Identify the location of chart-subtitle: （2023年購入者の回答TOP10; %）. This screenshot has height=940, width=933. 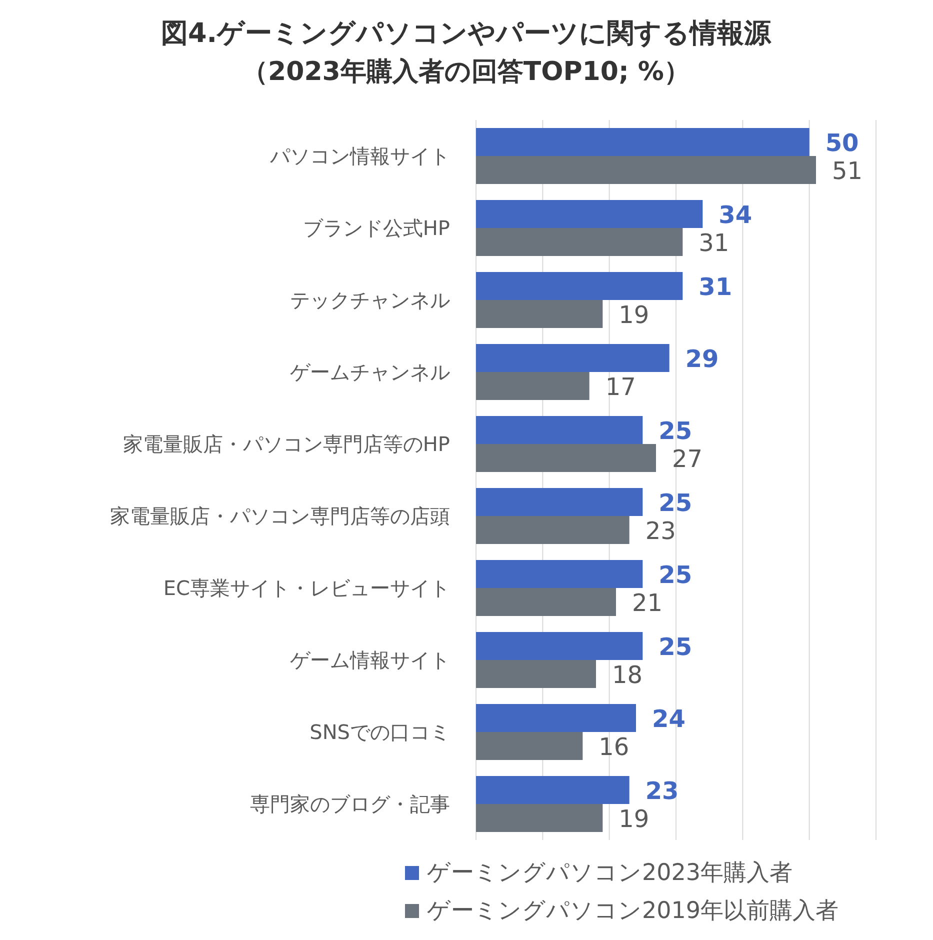
(466, 72).